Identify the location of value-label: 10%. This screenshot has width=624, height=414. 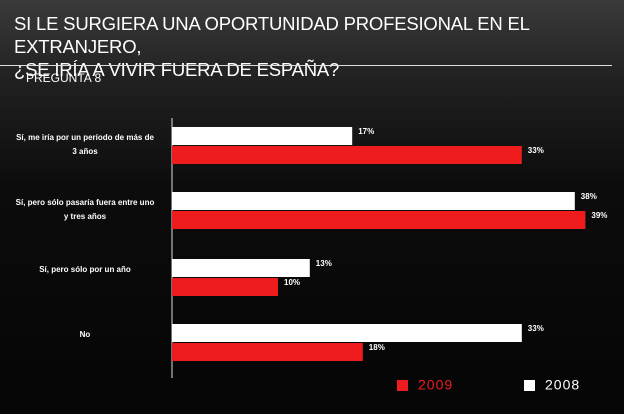
(292, 282).